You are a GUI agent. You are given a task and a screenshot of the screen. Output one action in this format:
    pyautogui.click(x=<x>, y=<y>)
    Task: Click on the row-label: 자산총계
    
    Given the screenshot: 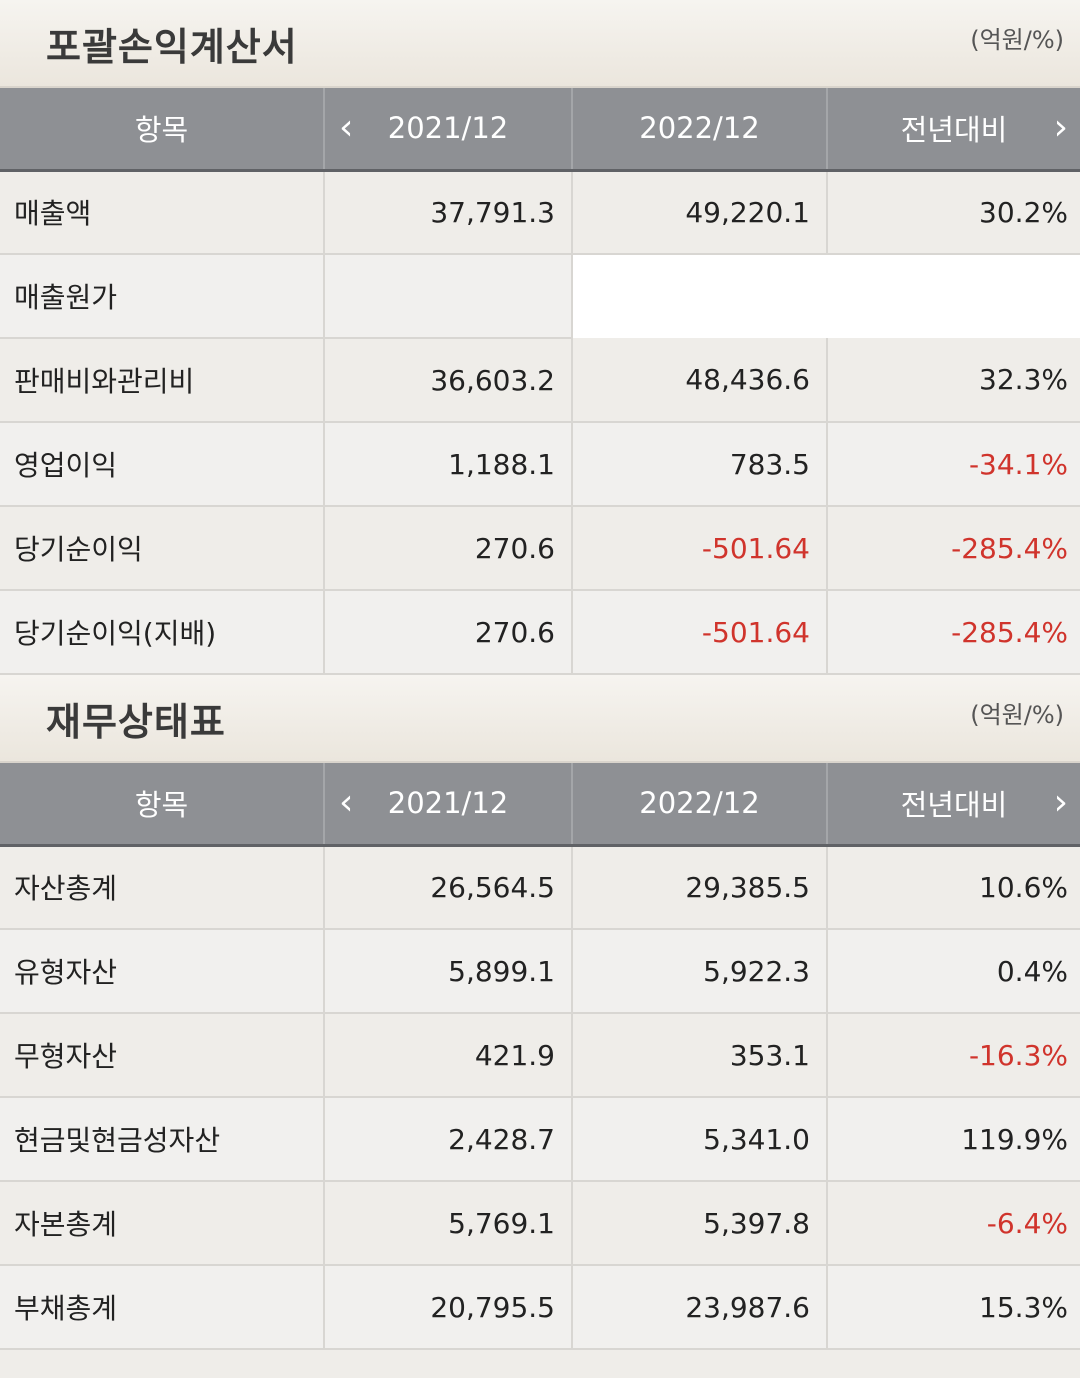 What is the action you would take?
    pyautogui.click(x=162, y=887)
    